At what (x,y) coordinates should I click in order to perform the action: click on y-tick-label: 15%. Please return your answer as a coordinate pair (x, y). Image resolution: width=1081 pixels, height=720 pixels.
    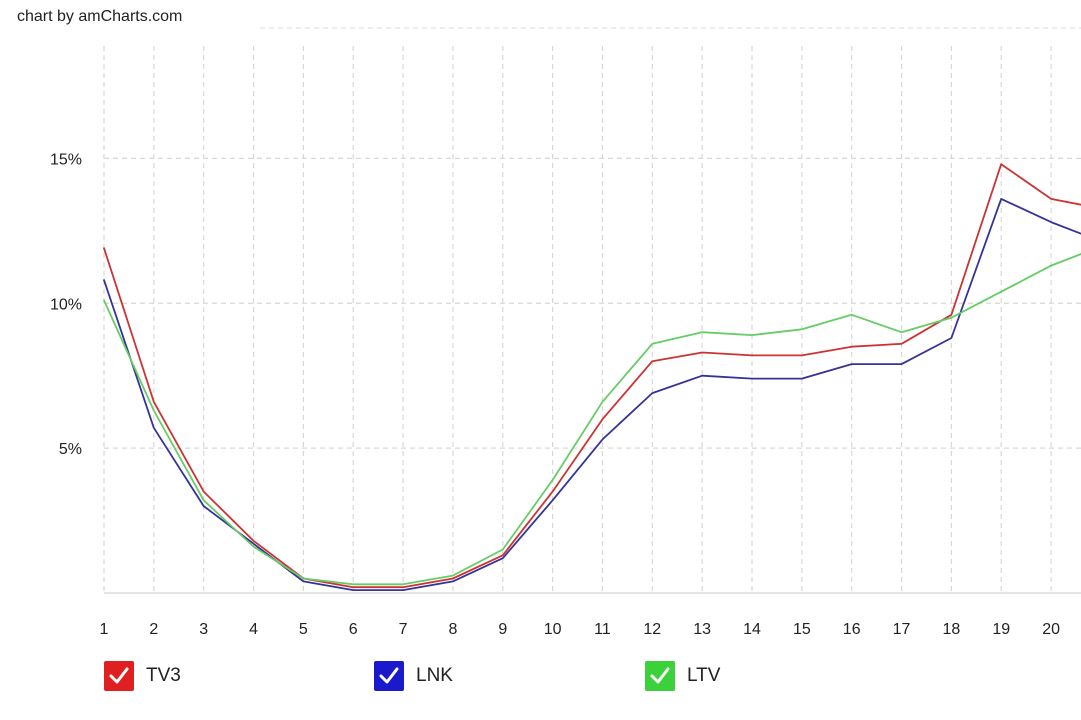
    Looking at the image, I should click on (66, 159).